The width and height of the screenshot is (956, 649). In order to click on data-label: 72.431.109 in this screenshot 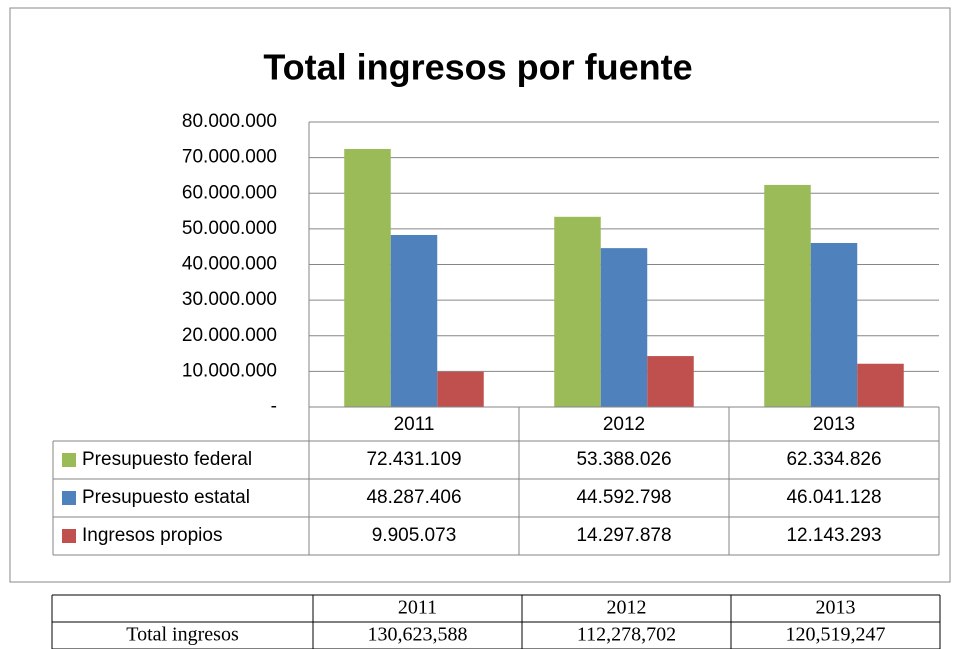, I will do `click(413, 459)`.